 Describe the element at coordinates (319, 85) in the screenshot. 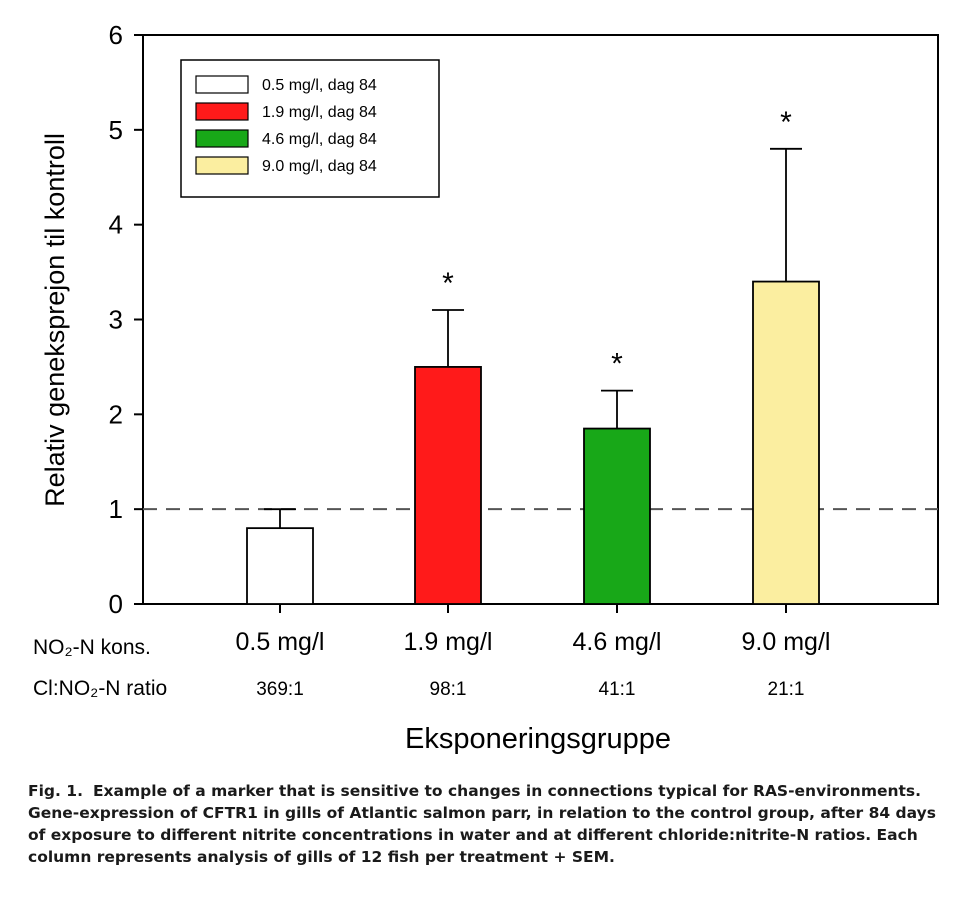

I see `legend-entry: 0.5 mg/l, dag 84` at that location.